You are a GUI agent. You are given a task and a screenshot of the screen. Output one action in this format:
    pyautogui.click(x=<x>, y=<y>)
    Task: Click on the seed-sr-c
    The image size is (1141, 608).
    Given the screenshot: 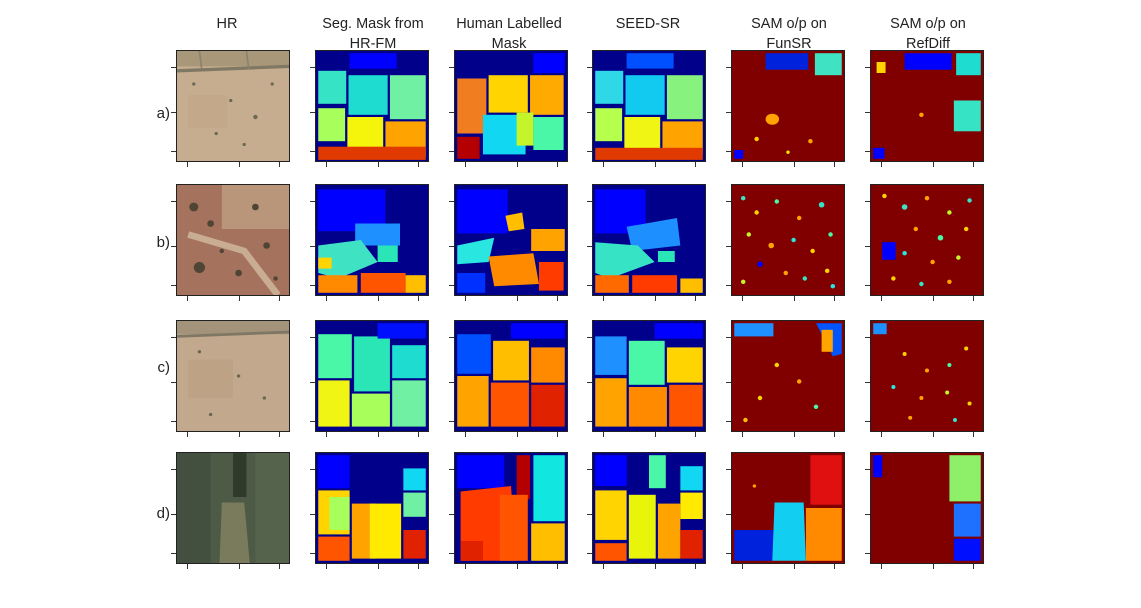 What is the action you would take?
    pyautogui.click(x=649, y=376)
    